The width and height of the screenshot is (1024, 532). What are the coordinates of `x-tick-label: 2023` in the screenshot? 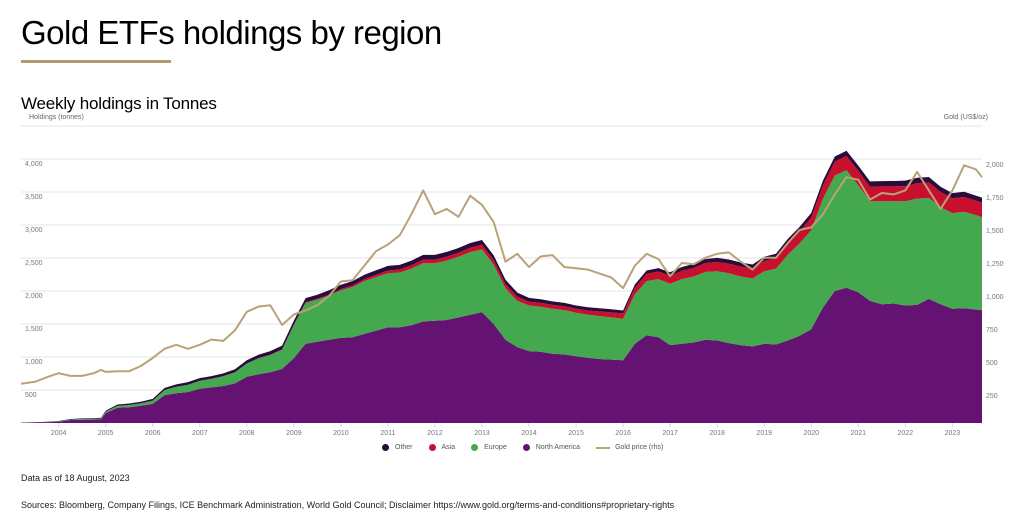 It's located at (953, 433).